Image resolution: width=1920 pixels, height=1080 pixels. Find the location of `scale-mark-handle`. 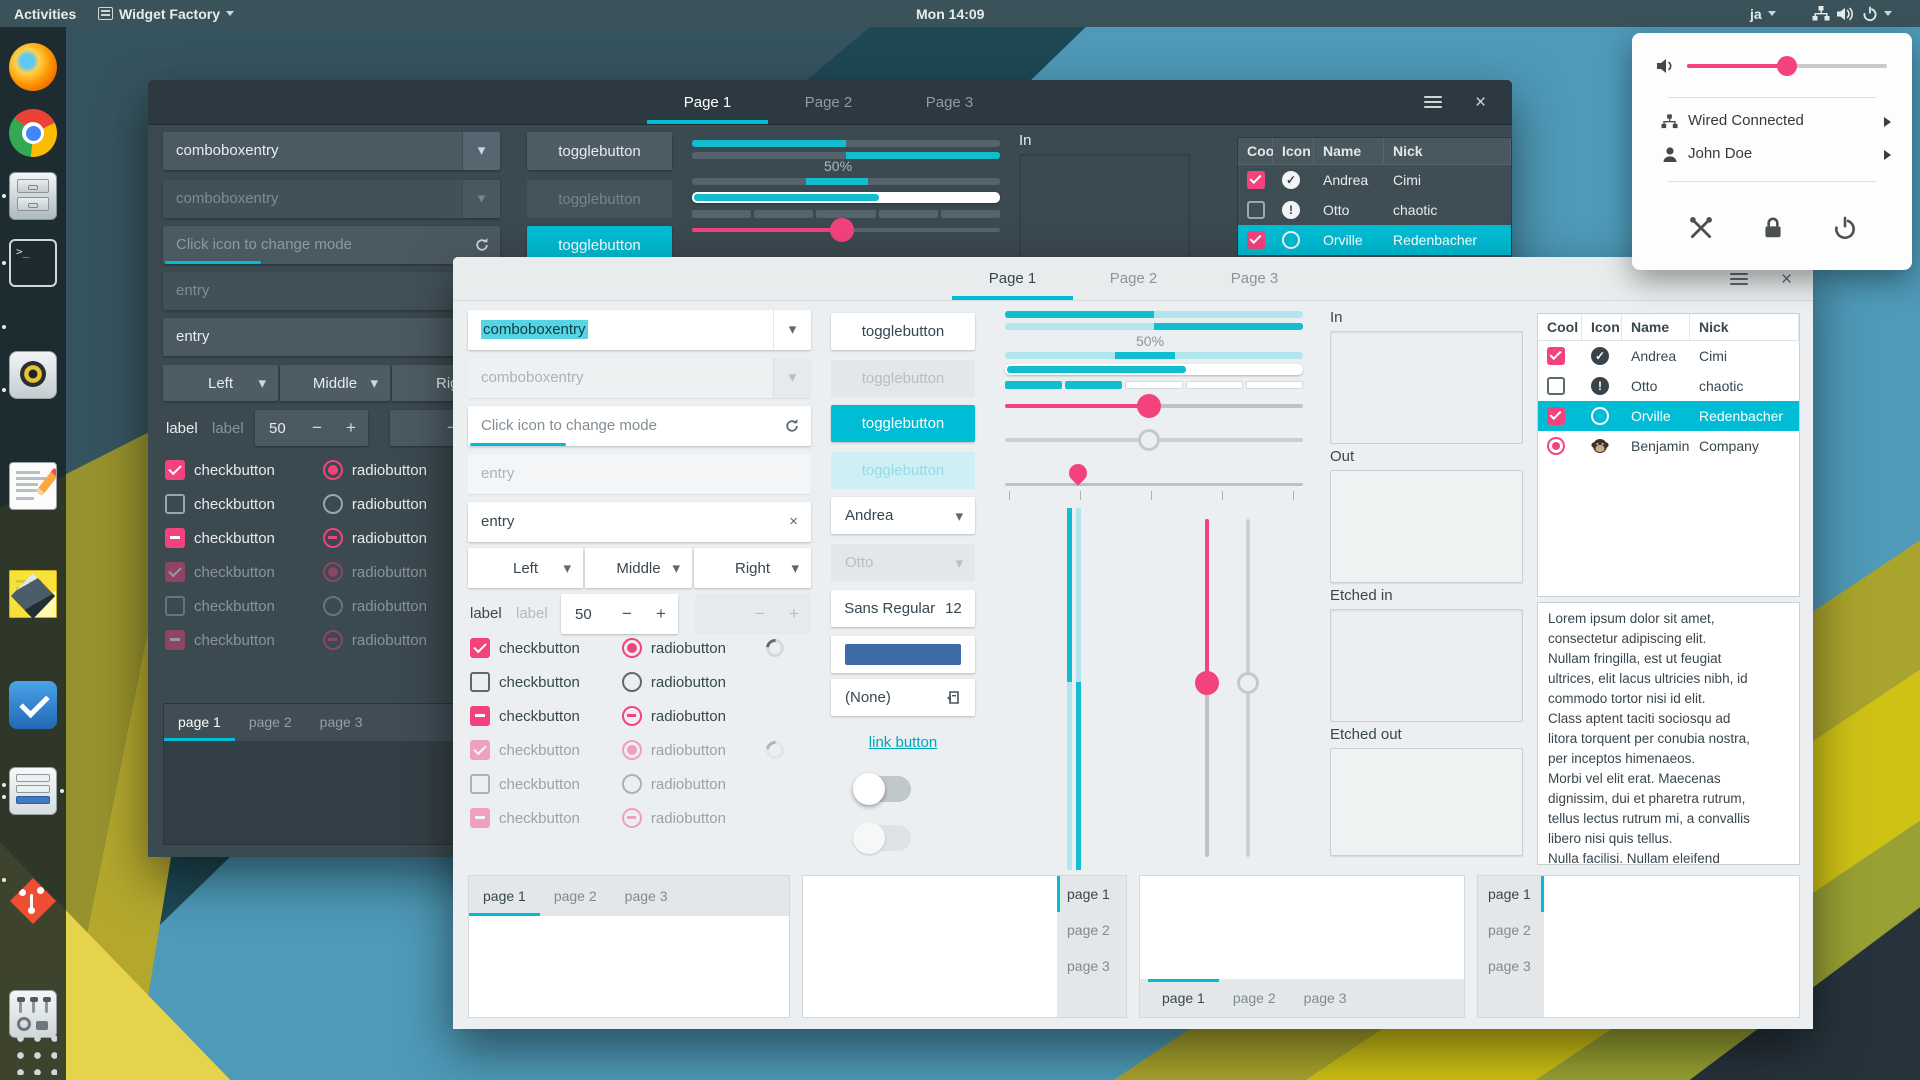

scale-mark-handle is located at coordinates (1078, 473).